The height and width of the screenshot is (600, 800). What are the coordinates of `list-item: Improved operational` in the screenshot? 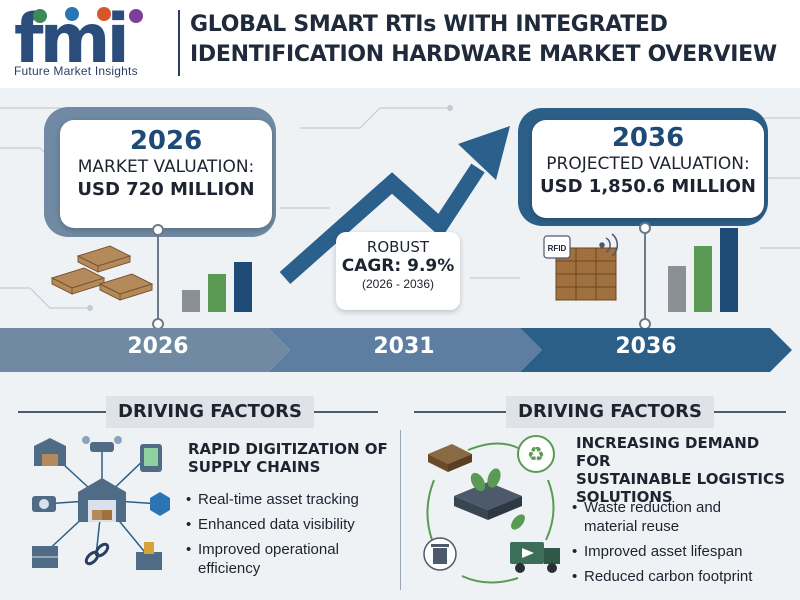 It's located at (286, 549).